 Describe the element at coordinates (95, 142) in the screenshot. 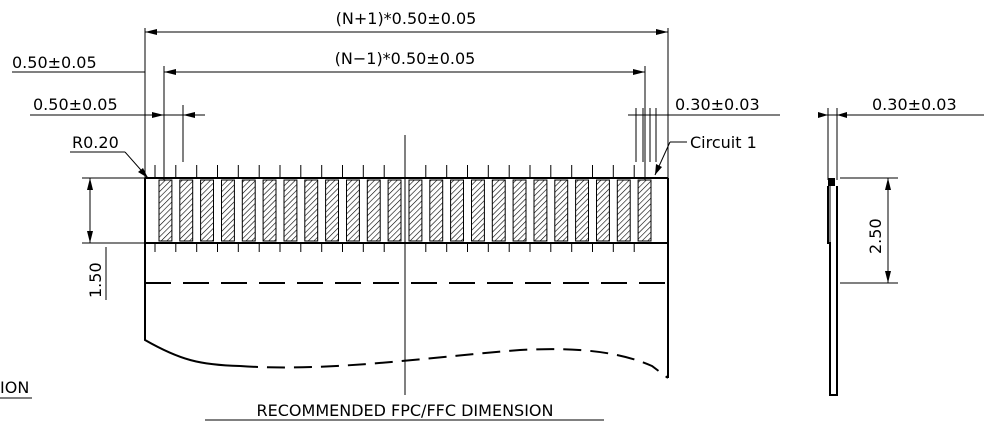

I see `corner-radius-label: R0.20` at that location.